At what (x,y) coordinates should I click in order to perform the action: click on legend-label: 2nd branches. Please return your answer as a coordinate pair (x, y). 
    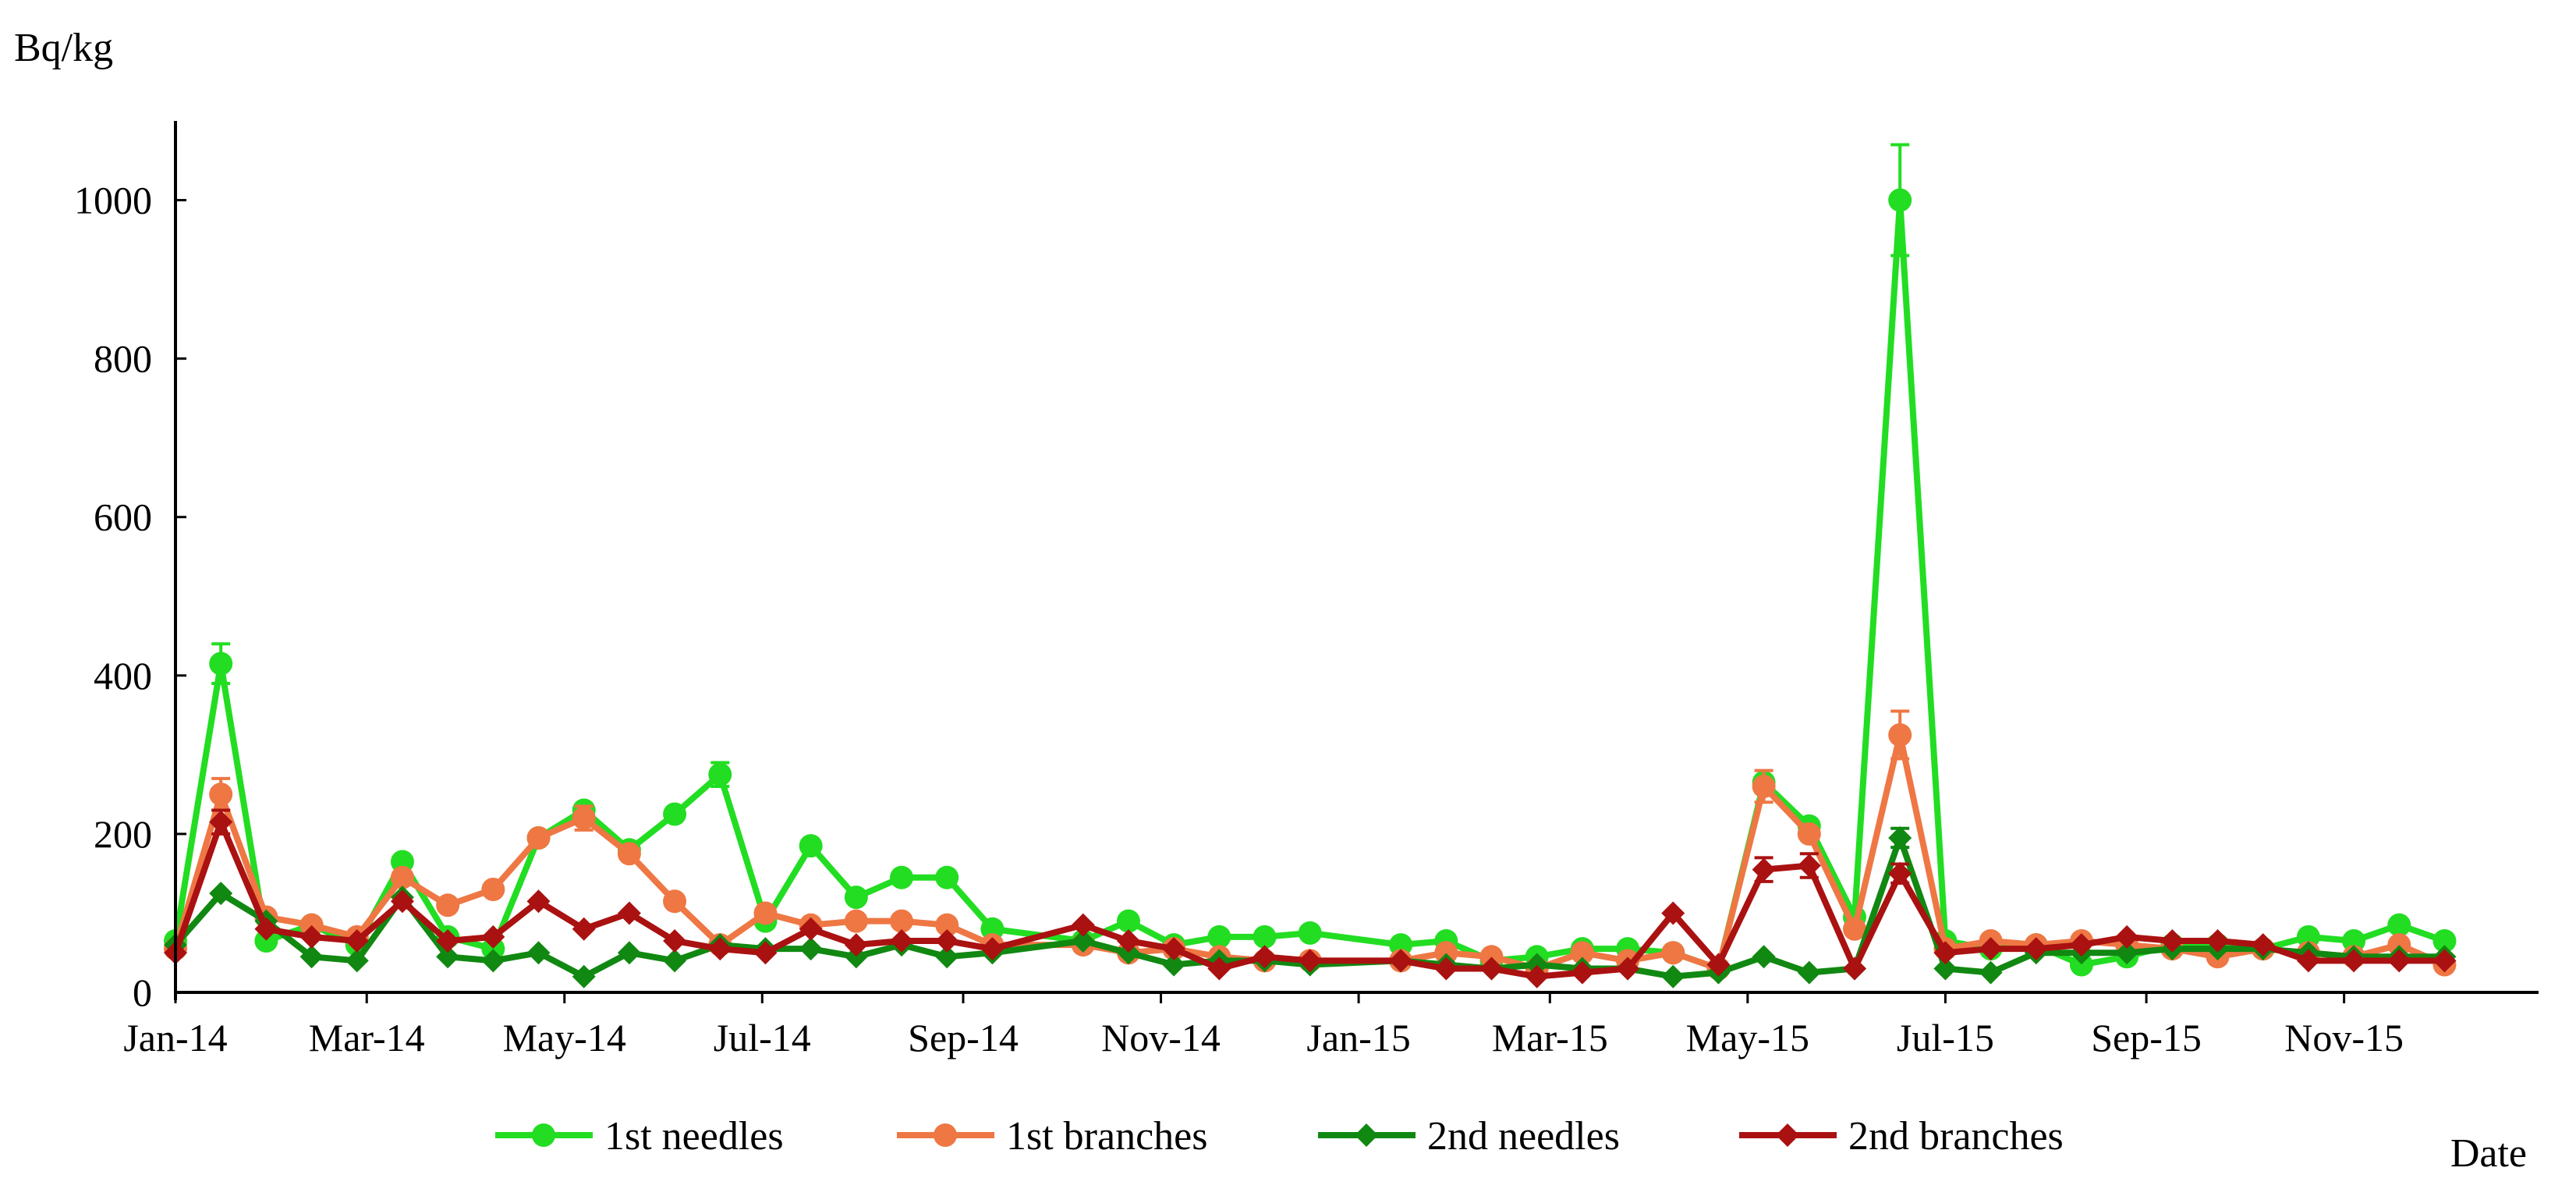
    Looking at the image, I should click on (1956, 1136).